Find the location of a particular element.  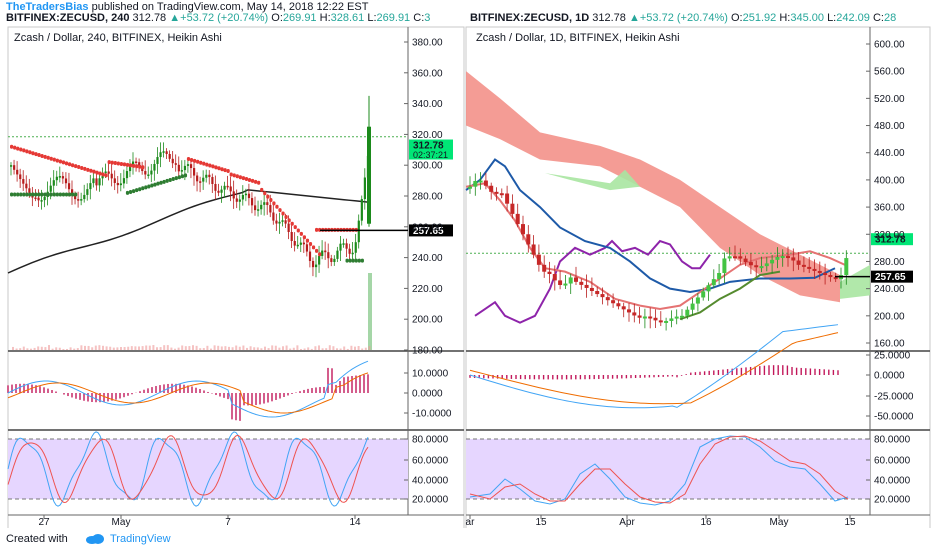

left-stoch-pane is located at coordinates (207, 469).